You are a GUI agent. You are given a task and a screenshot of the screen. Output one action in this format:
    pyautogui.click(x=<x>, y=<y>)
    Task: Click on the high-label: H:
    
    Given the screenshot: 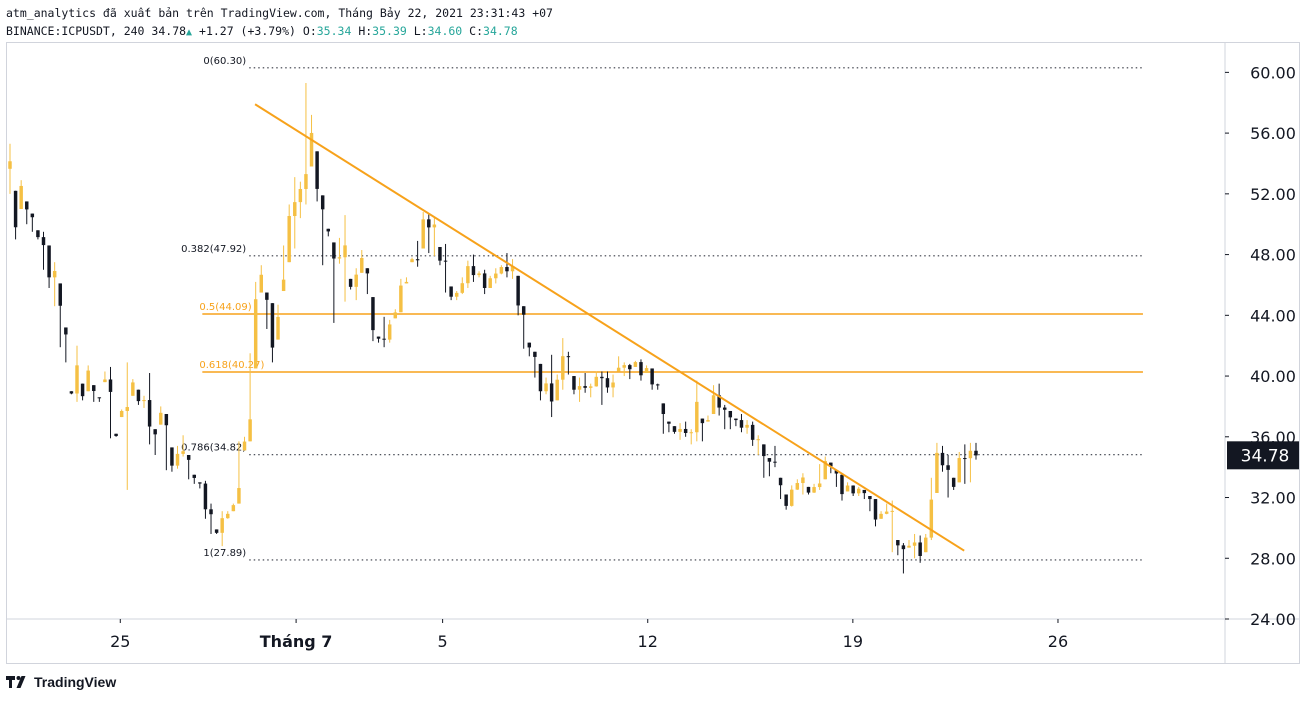 What is the action you would take?
    pyautogui.click(x=365, y=31)
    